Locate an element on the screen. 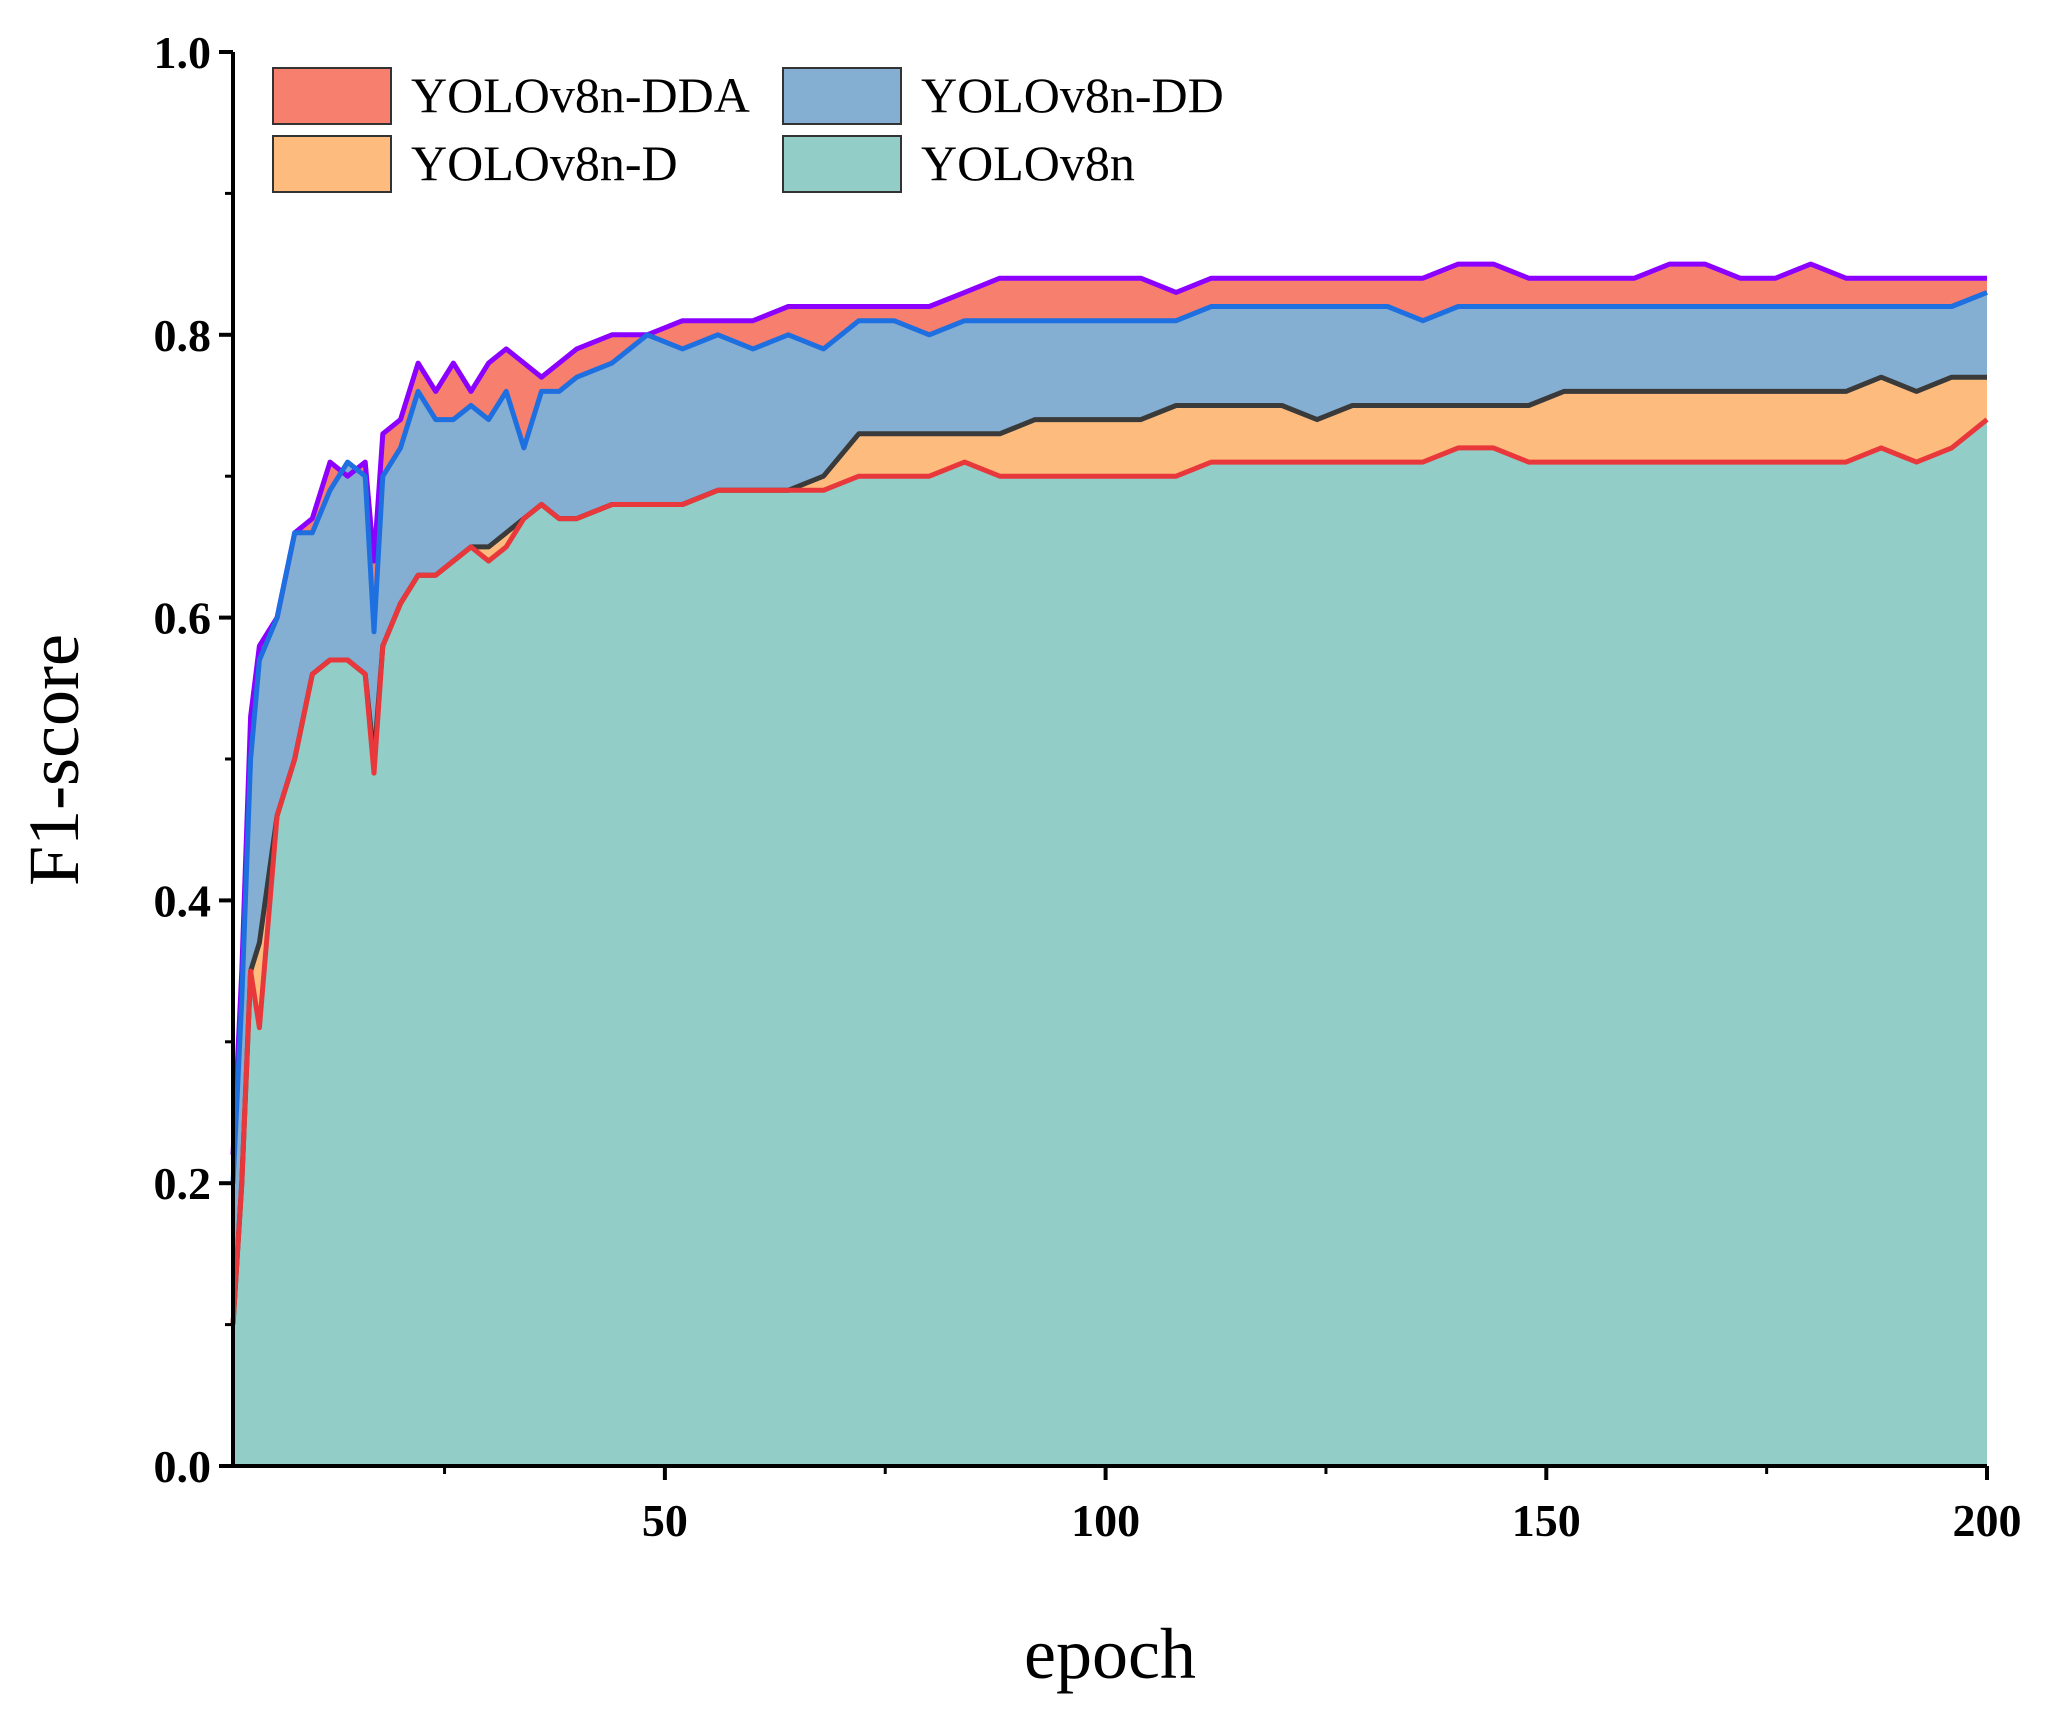 The width and height of the screenshot is (2045, 1725). x-tick-label: 50 is located at coordinates (665, 1520).